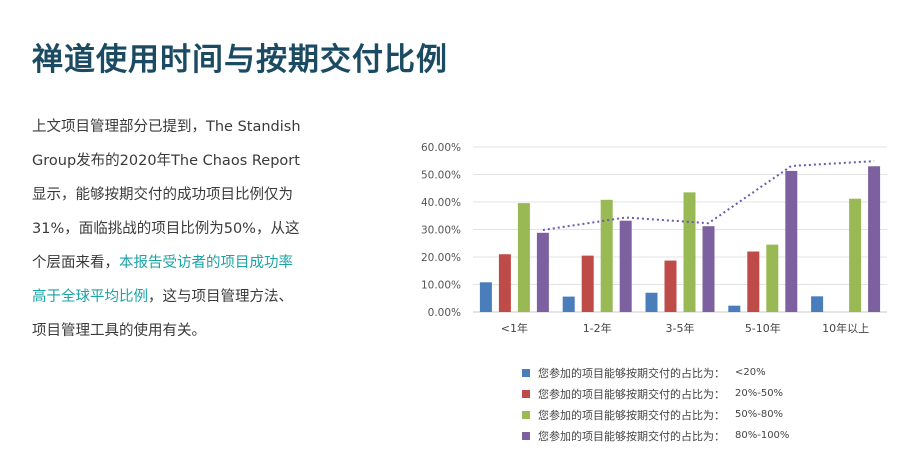 The width and height of the screenshot is (918, 468). I want to click on y-tick-label: 50.00%, so click(441, 176).